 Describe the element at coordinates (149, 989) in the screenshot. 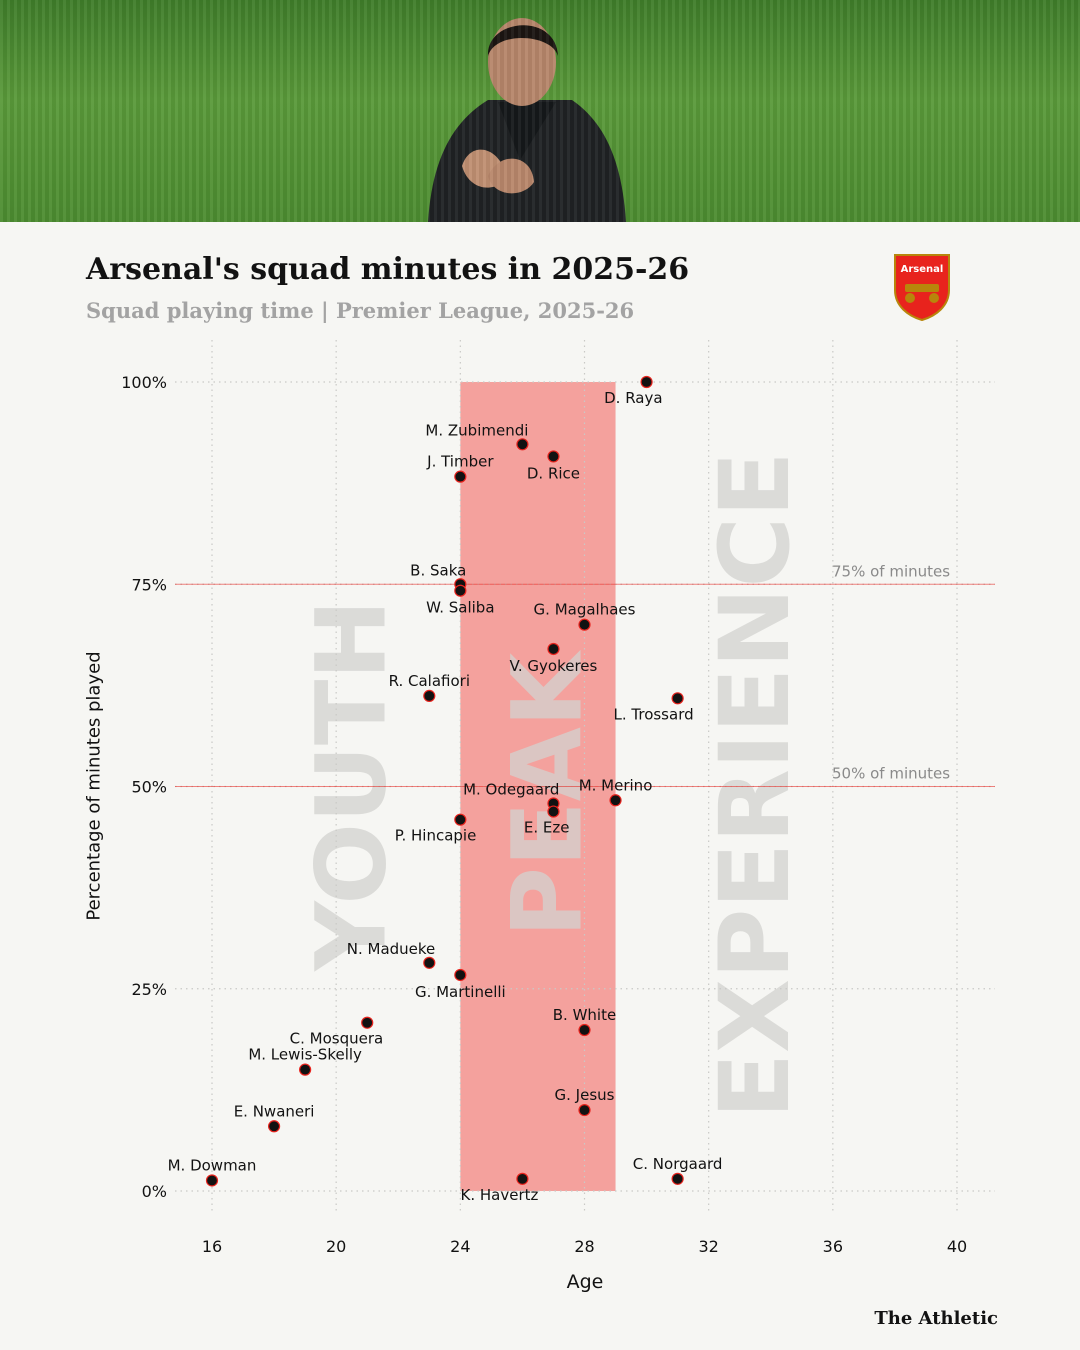

I see `y-tick-label: 25%` at that location.